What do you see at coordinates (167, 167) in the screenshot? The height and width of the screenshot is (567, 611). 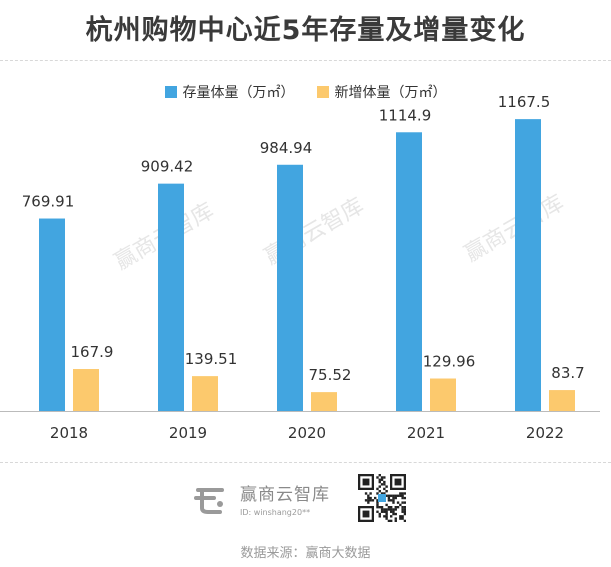 I see `data-label-stock: 909.42` at bounding box center [167, 167].